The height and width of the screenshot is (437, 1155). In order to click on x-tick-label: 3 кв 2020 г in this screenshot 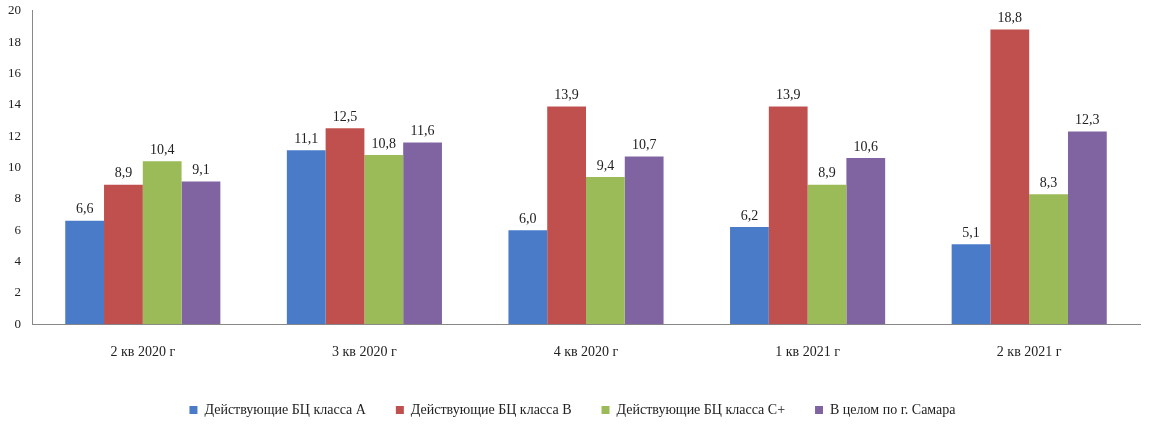, I will do `click(364, 352)`.